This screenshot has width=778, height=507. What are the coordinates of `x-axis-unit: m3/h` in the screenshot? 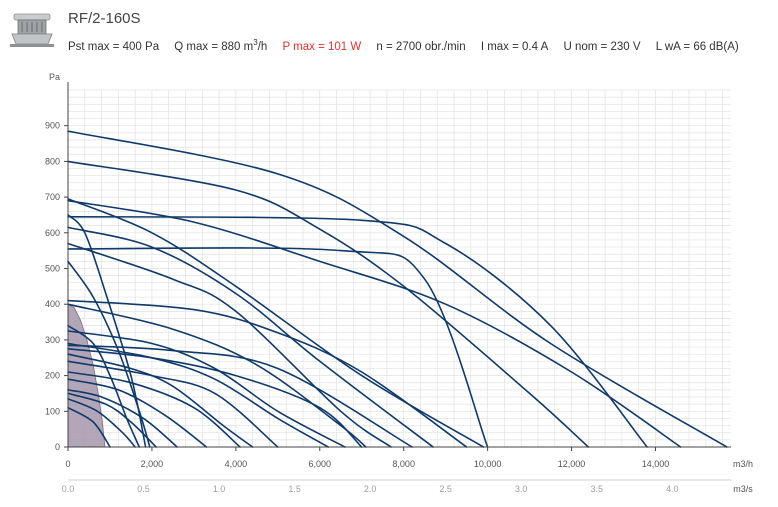 It's located at (743, 464).